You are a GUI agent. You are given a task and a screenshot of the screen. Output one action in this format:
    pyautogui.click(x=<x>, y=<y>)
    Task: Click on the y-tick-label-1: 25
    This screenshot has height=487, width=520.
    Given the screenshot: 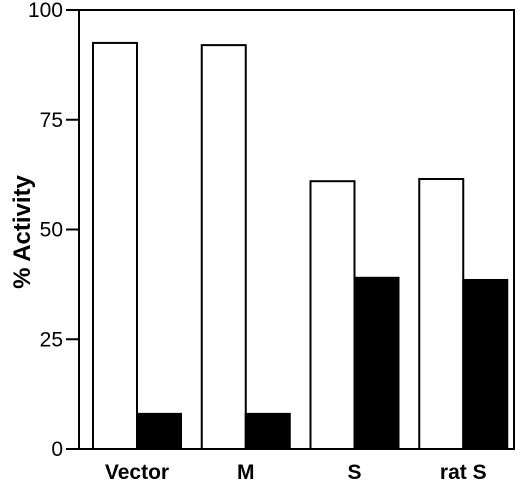 What is the action you would take?
    pyautogui.click(x=51, y=339)
    